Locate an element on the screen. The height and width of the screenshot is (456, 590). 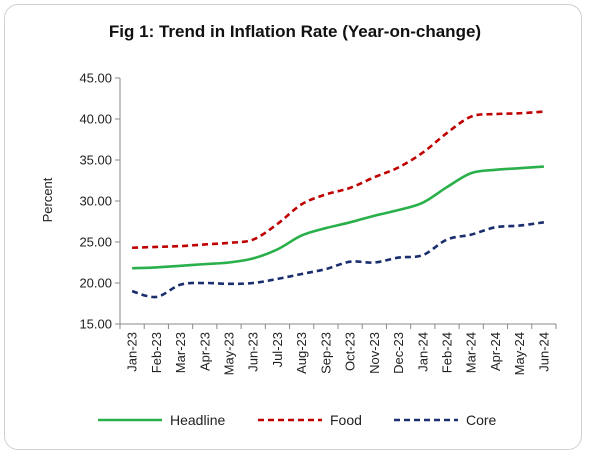
x-tick-label: Dec-23 is located at coordinates (398, 353).